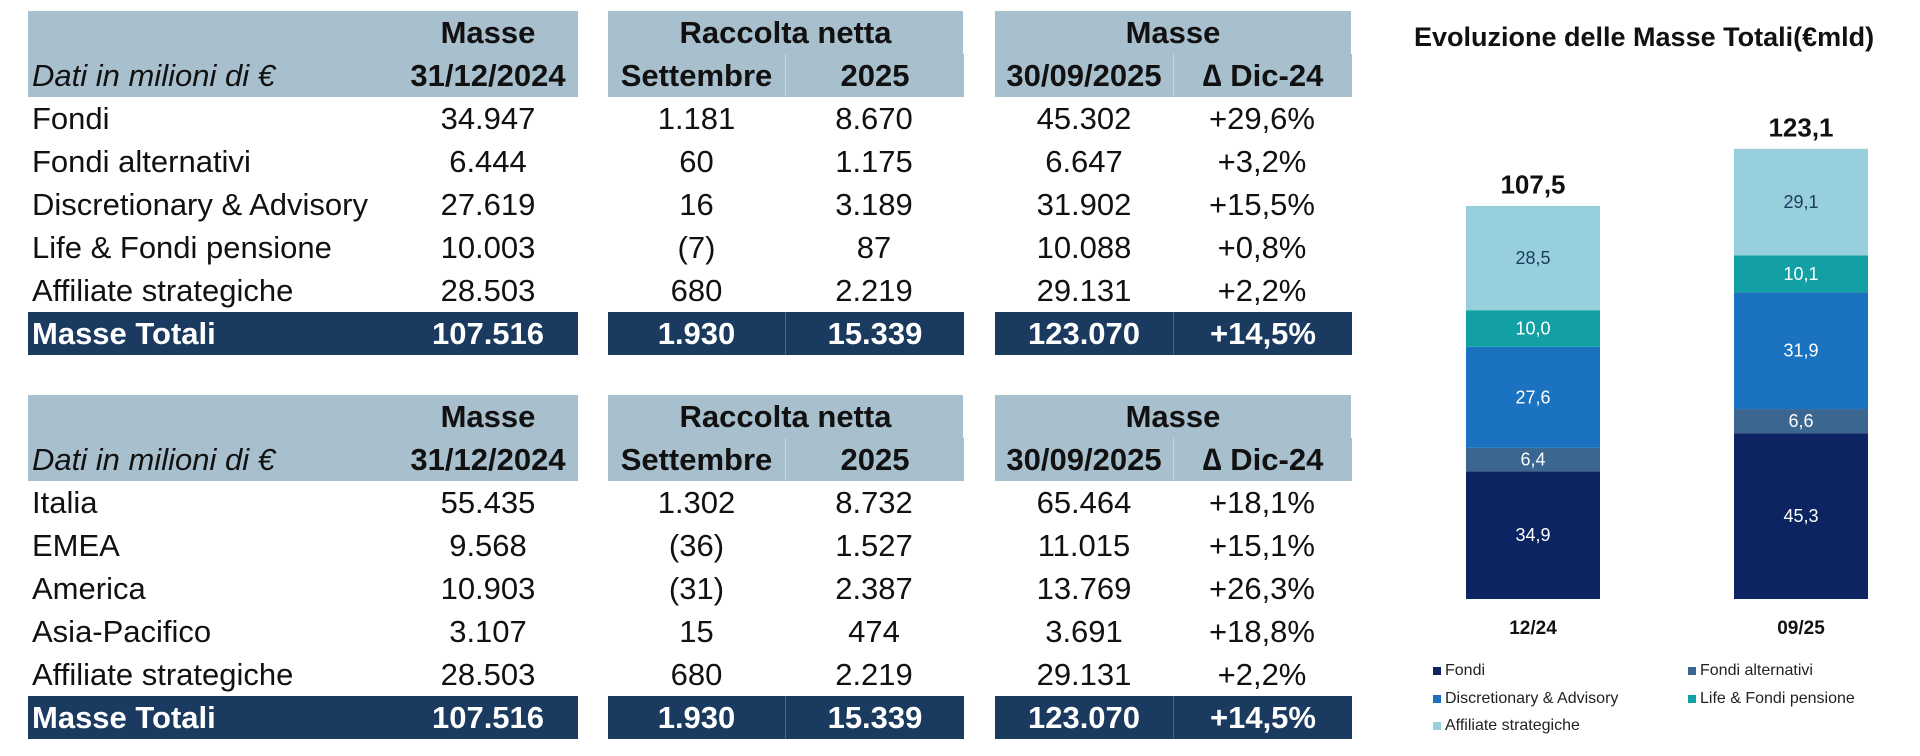  I want to click on data-label: 6,4, so click(1532, 460).